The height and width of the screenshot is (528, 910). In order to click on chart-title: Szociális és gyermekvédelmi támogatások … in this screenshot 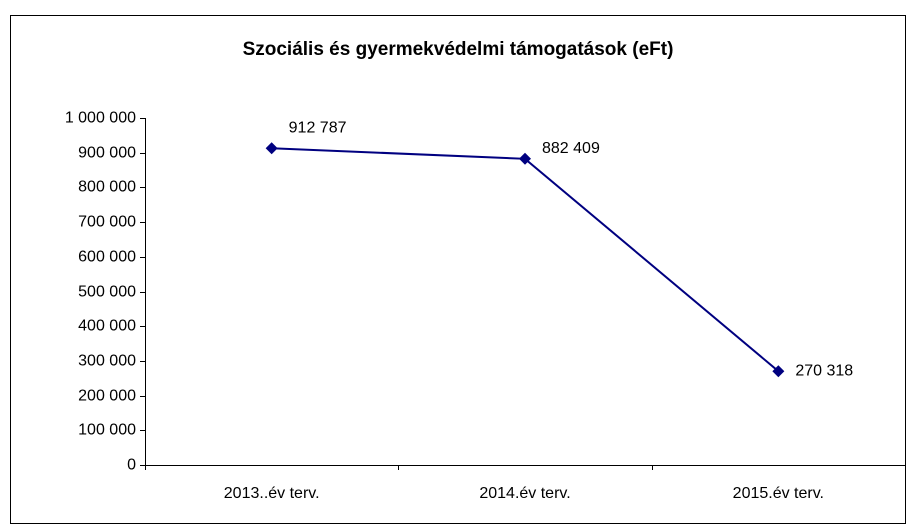, I will do `click(458, 49)`.